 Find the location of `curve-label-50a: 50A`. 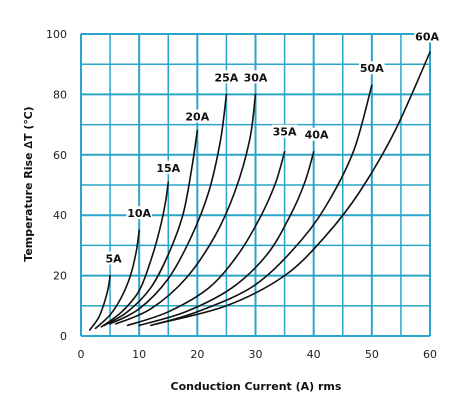

curve-label-50a: 50A is located at coordinates (372, 68).